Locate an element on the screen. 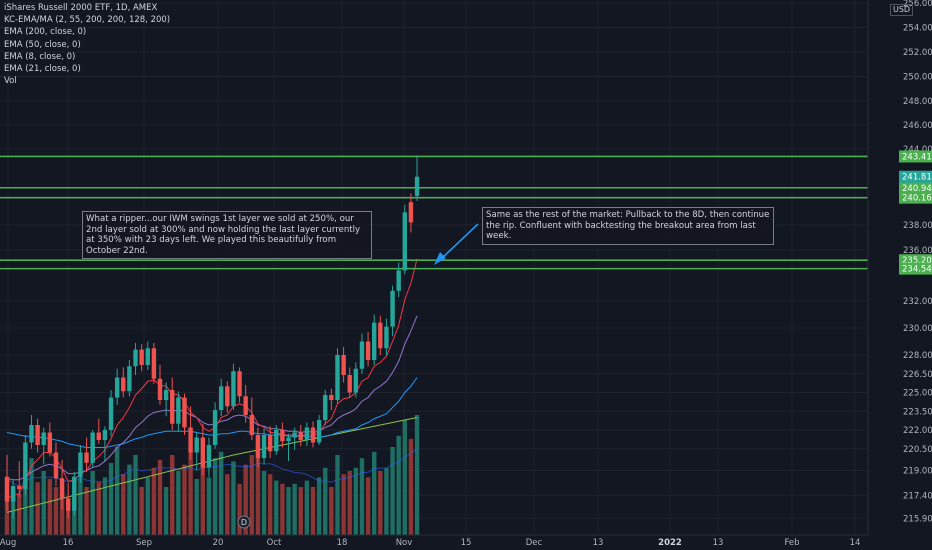  level-label-text: 243.41 is located at coordinates (917, 157).